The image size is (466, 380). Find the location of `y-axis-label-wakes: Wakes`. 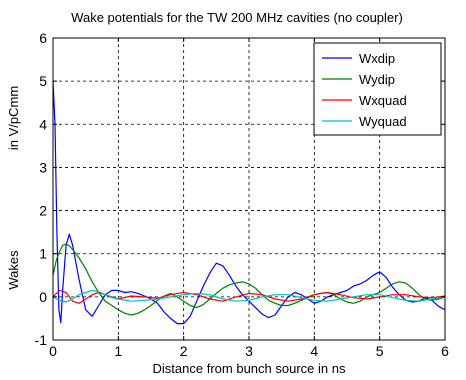

y-axis-label-wakes: Wakes is located at coordinates (13, 270).